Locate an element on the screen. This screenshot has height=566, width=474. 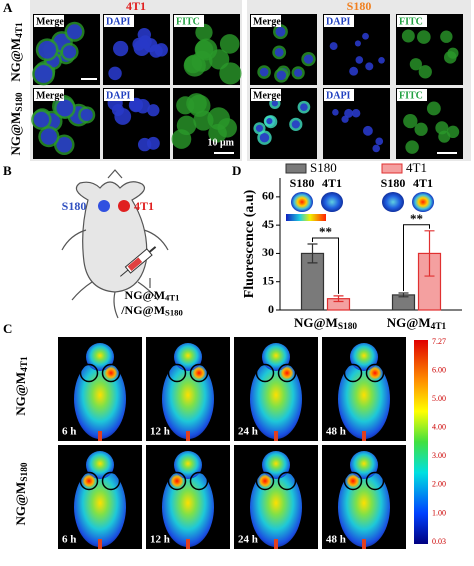
inset-label: 4T1 is located at coordinates (423, 183).